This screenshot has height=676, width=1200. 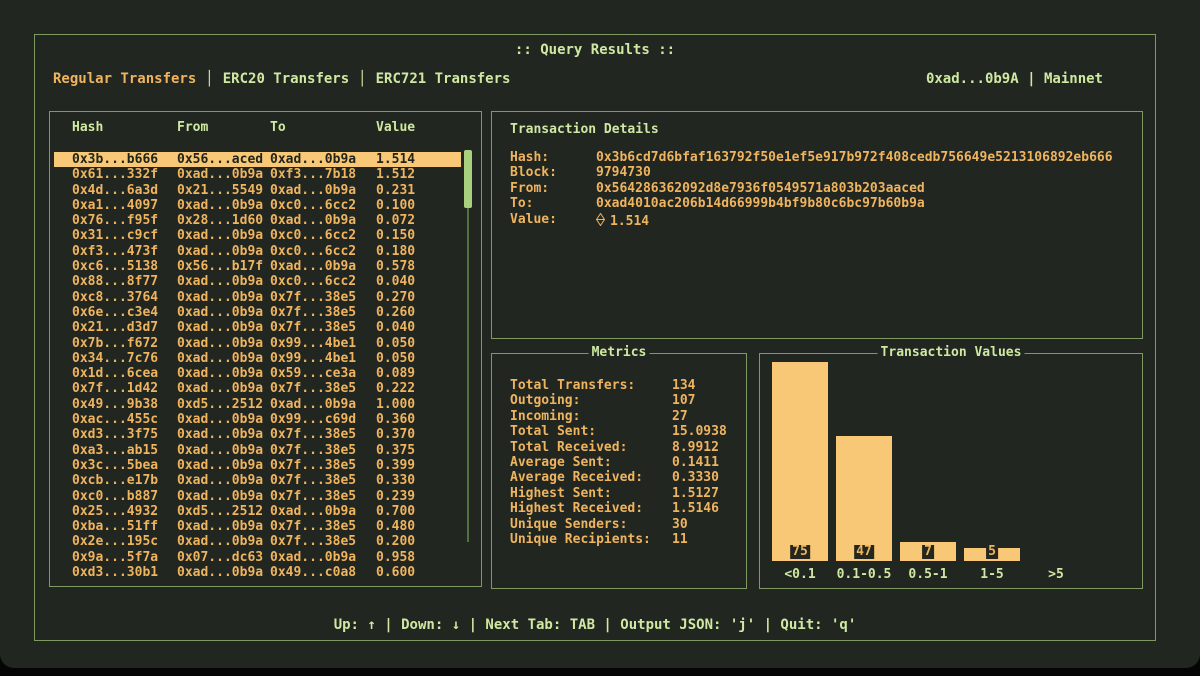 What do you see at coordinates (396, 127) in the screenshot?
I see `column-header-value: Value` at bounding box center [396, 127].